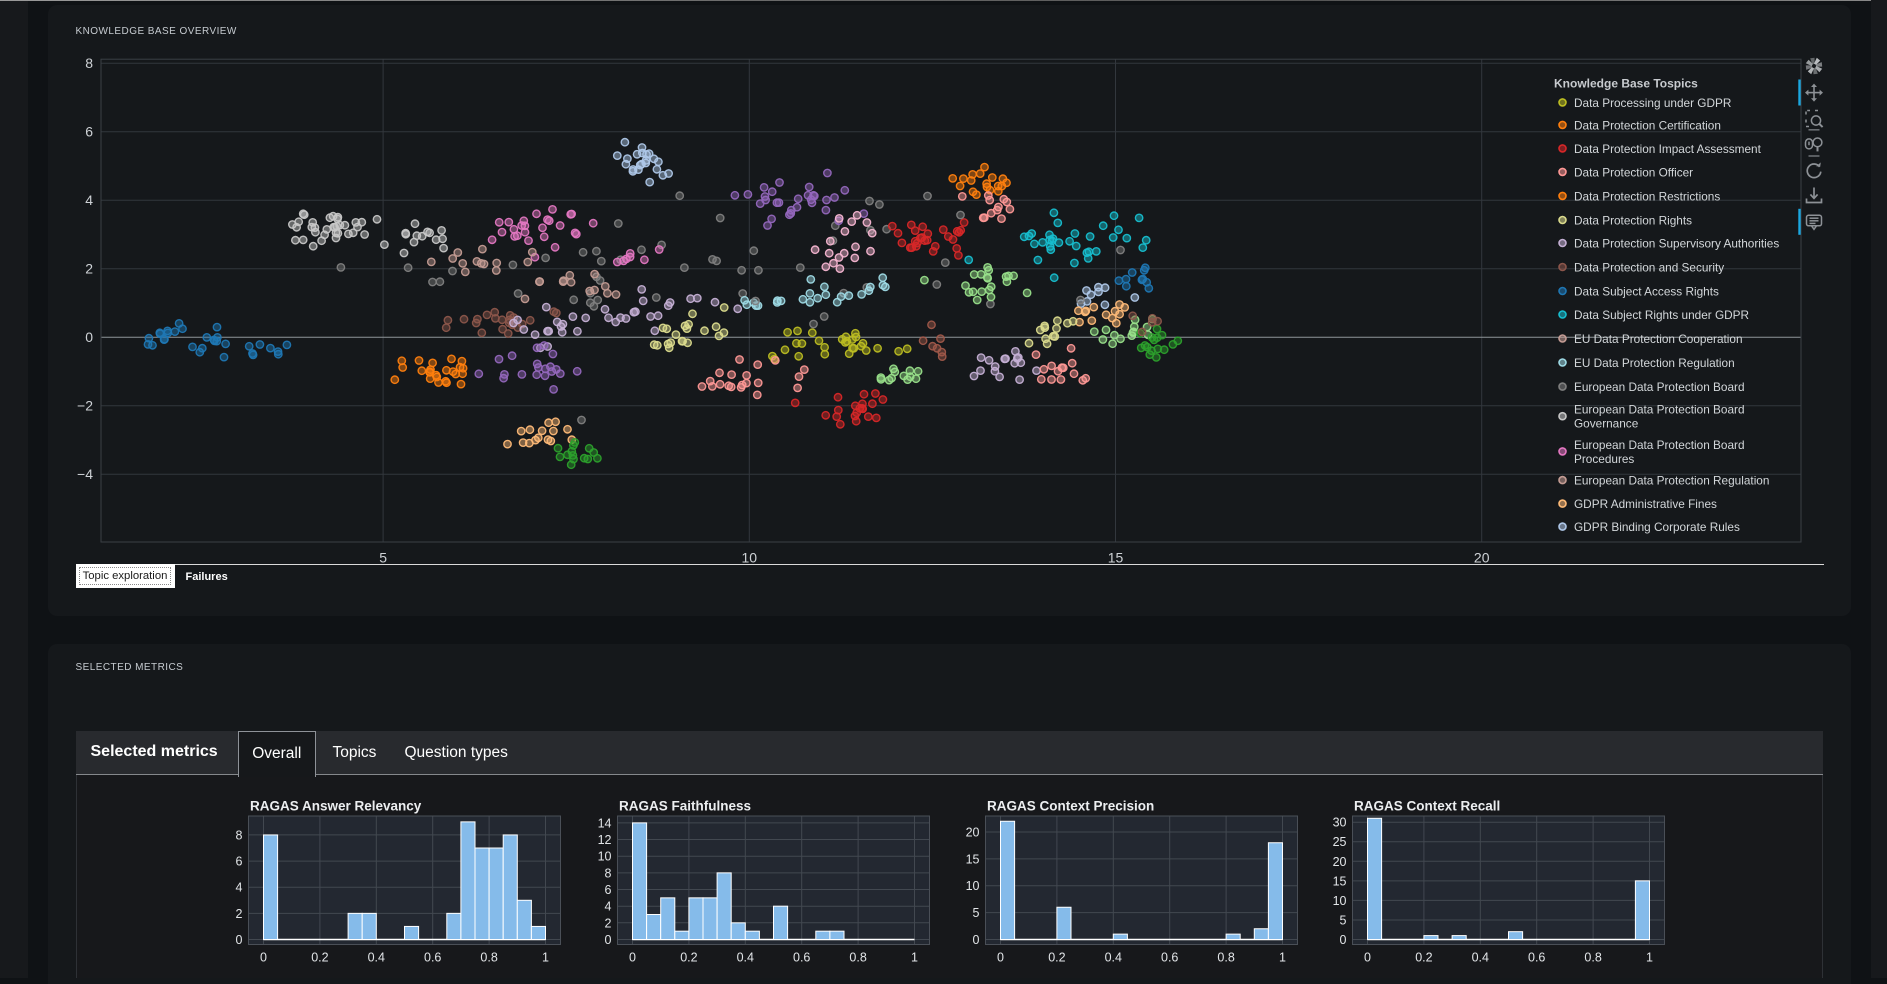 The width and height of the screenshot is (1887, 984). What do you see at coordinates (604, 840) in the screenshot?
I see `svg-text: 12` at bounding box center [604, 840].